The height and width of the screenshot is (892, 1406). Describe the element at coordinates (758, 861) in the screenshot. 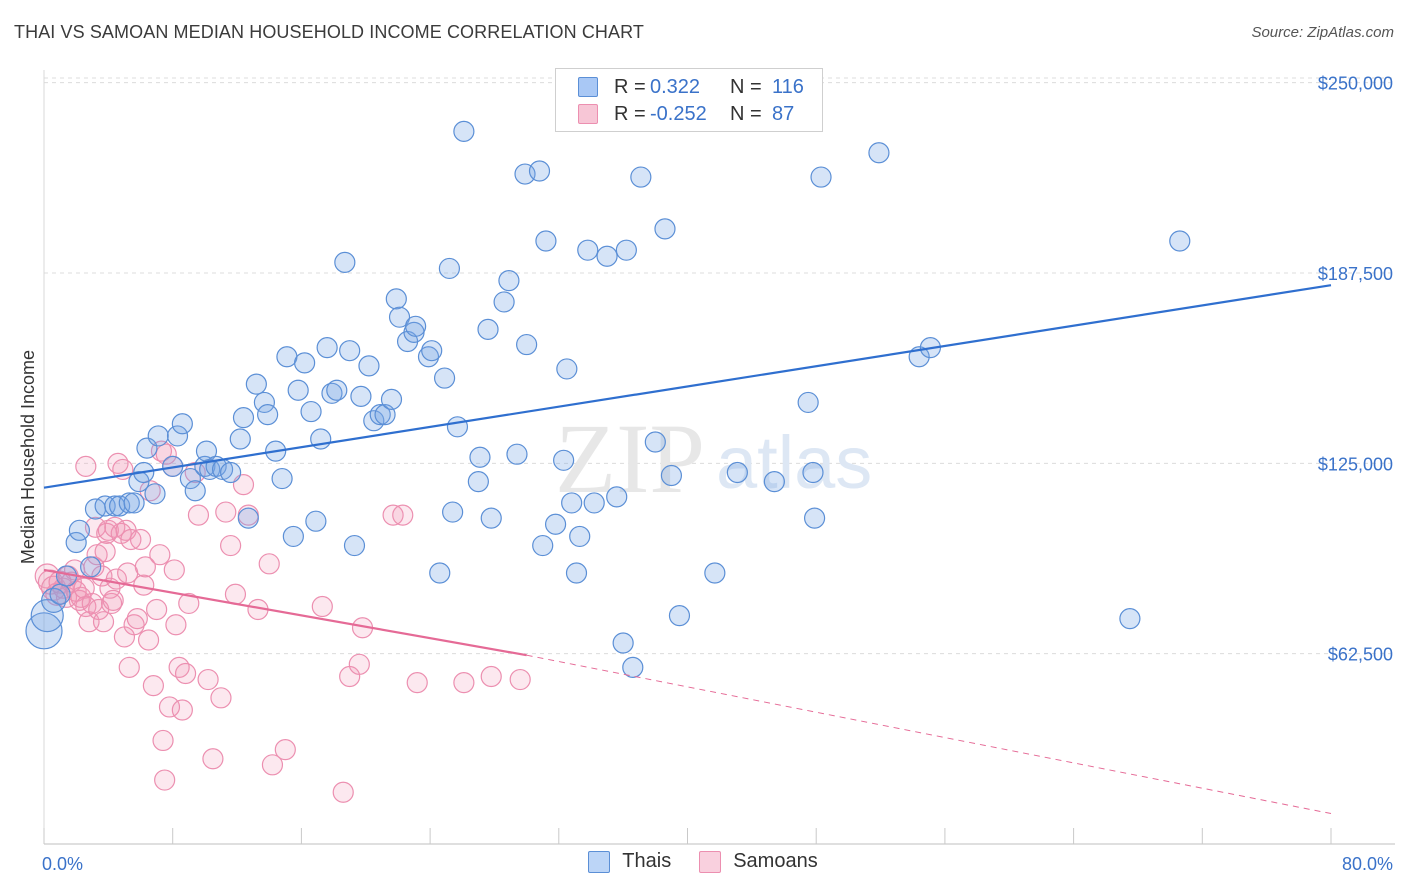

I see `series-legend-samoans: Samoans` at that location.